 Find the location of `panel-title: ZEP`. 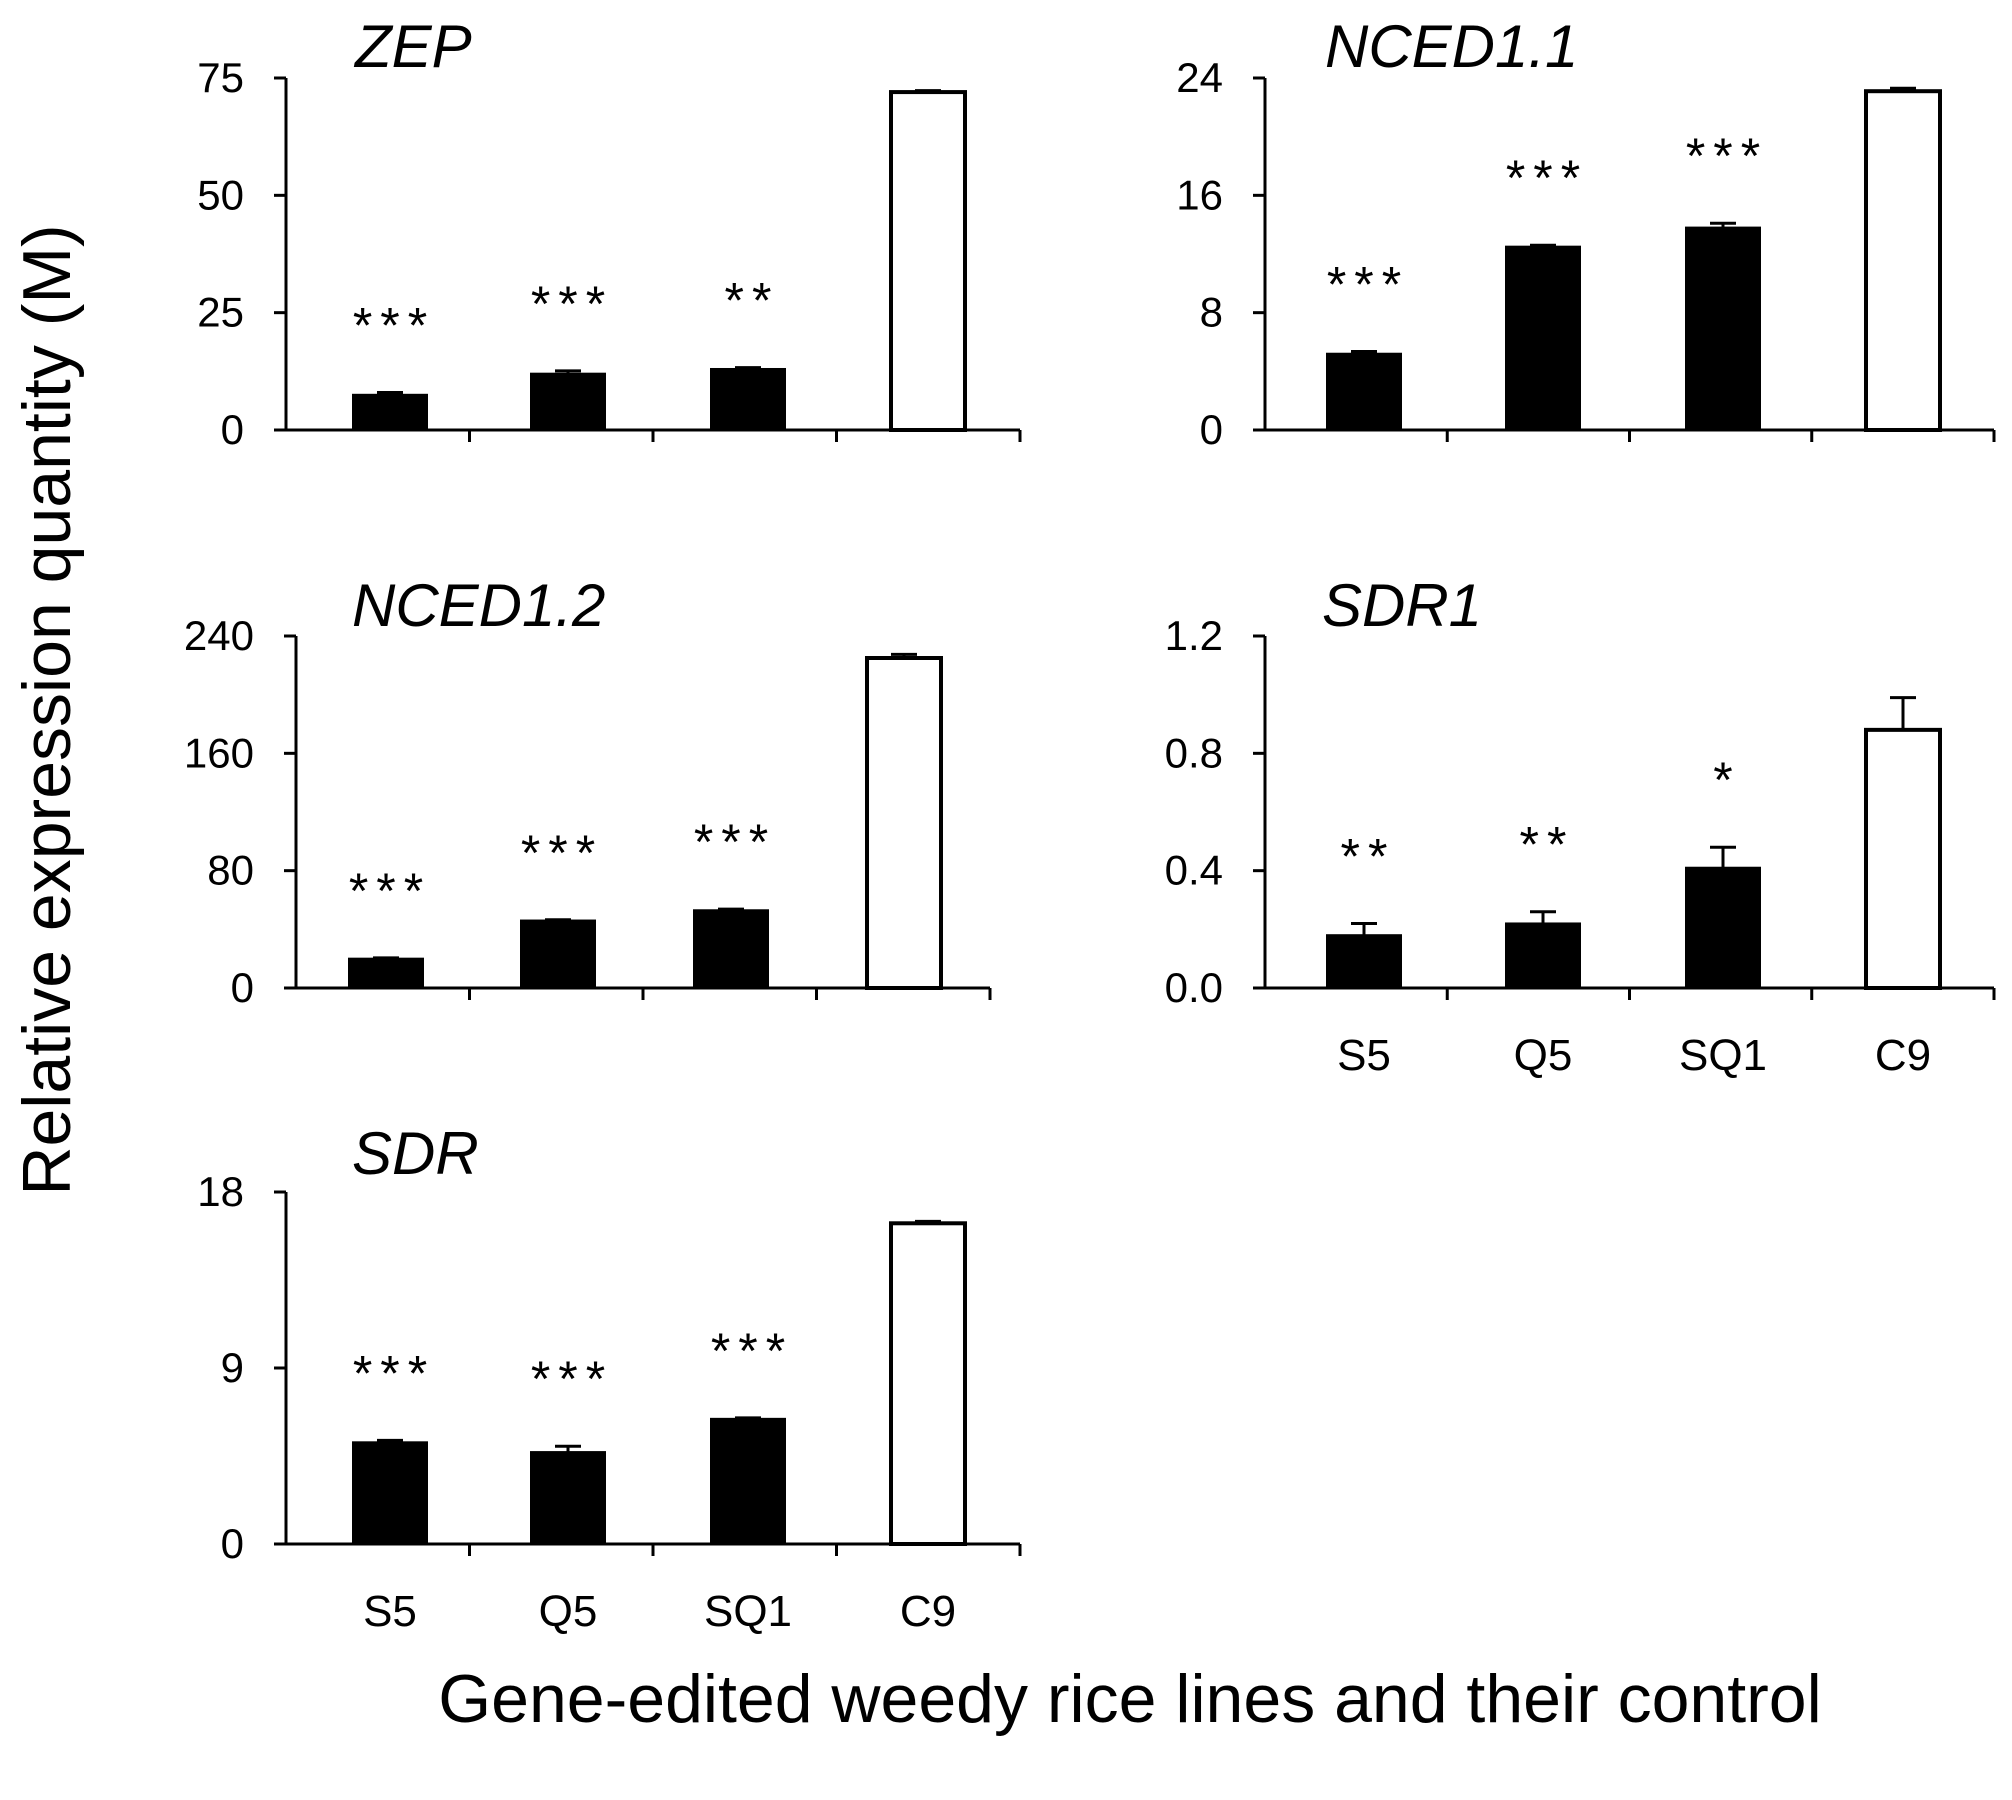

panel-title: ZEP is located at coordinates (412, 46).